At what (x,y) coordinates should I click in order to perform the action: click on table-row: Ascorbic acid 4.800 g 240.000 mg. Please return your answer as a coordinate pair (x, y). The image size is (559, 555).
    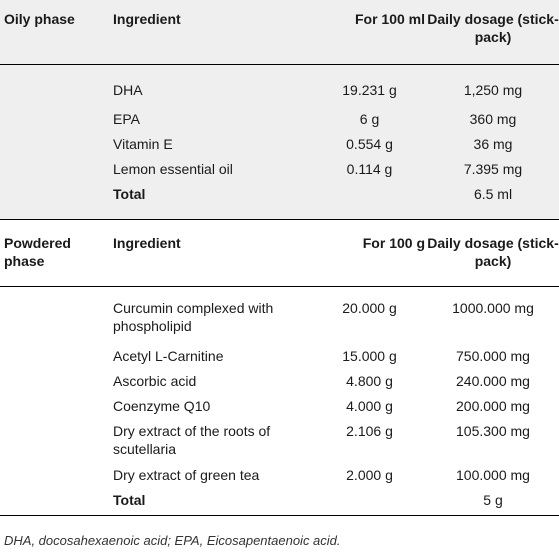
    Looking at the image, I should click on (279, 380).